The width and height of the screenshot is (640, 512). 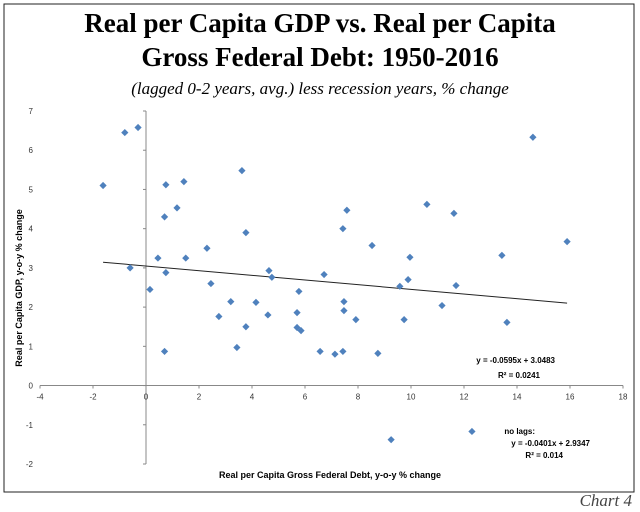 What do you see at coordinates (31, 189) in the screenshot?
I see `y-tick-label: 5` at bounding box center [31, 189].